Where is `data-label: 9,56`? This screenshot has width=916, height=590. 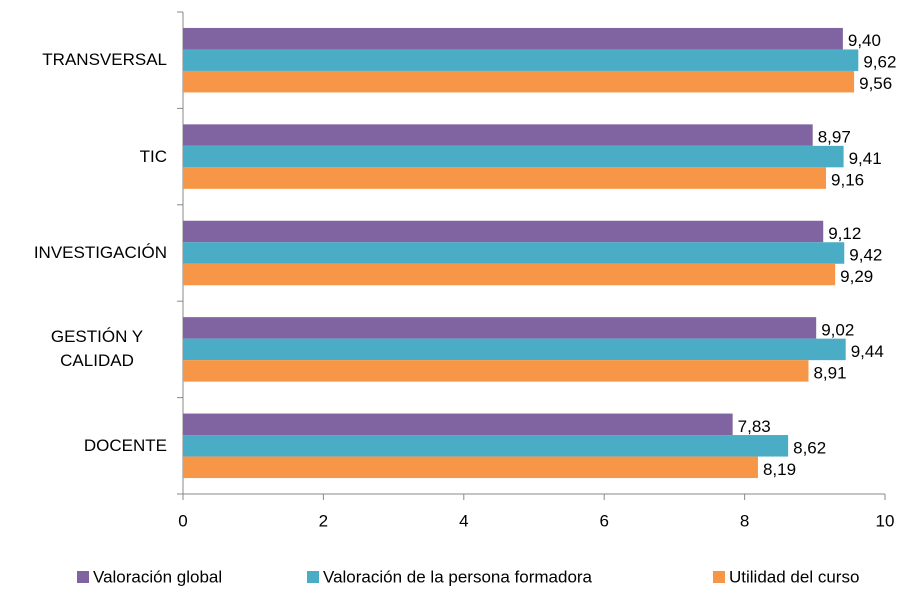
data-label: 9,56 is located at coordinates (875, 83).